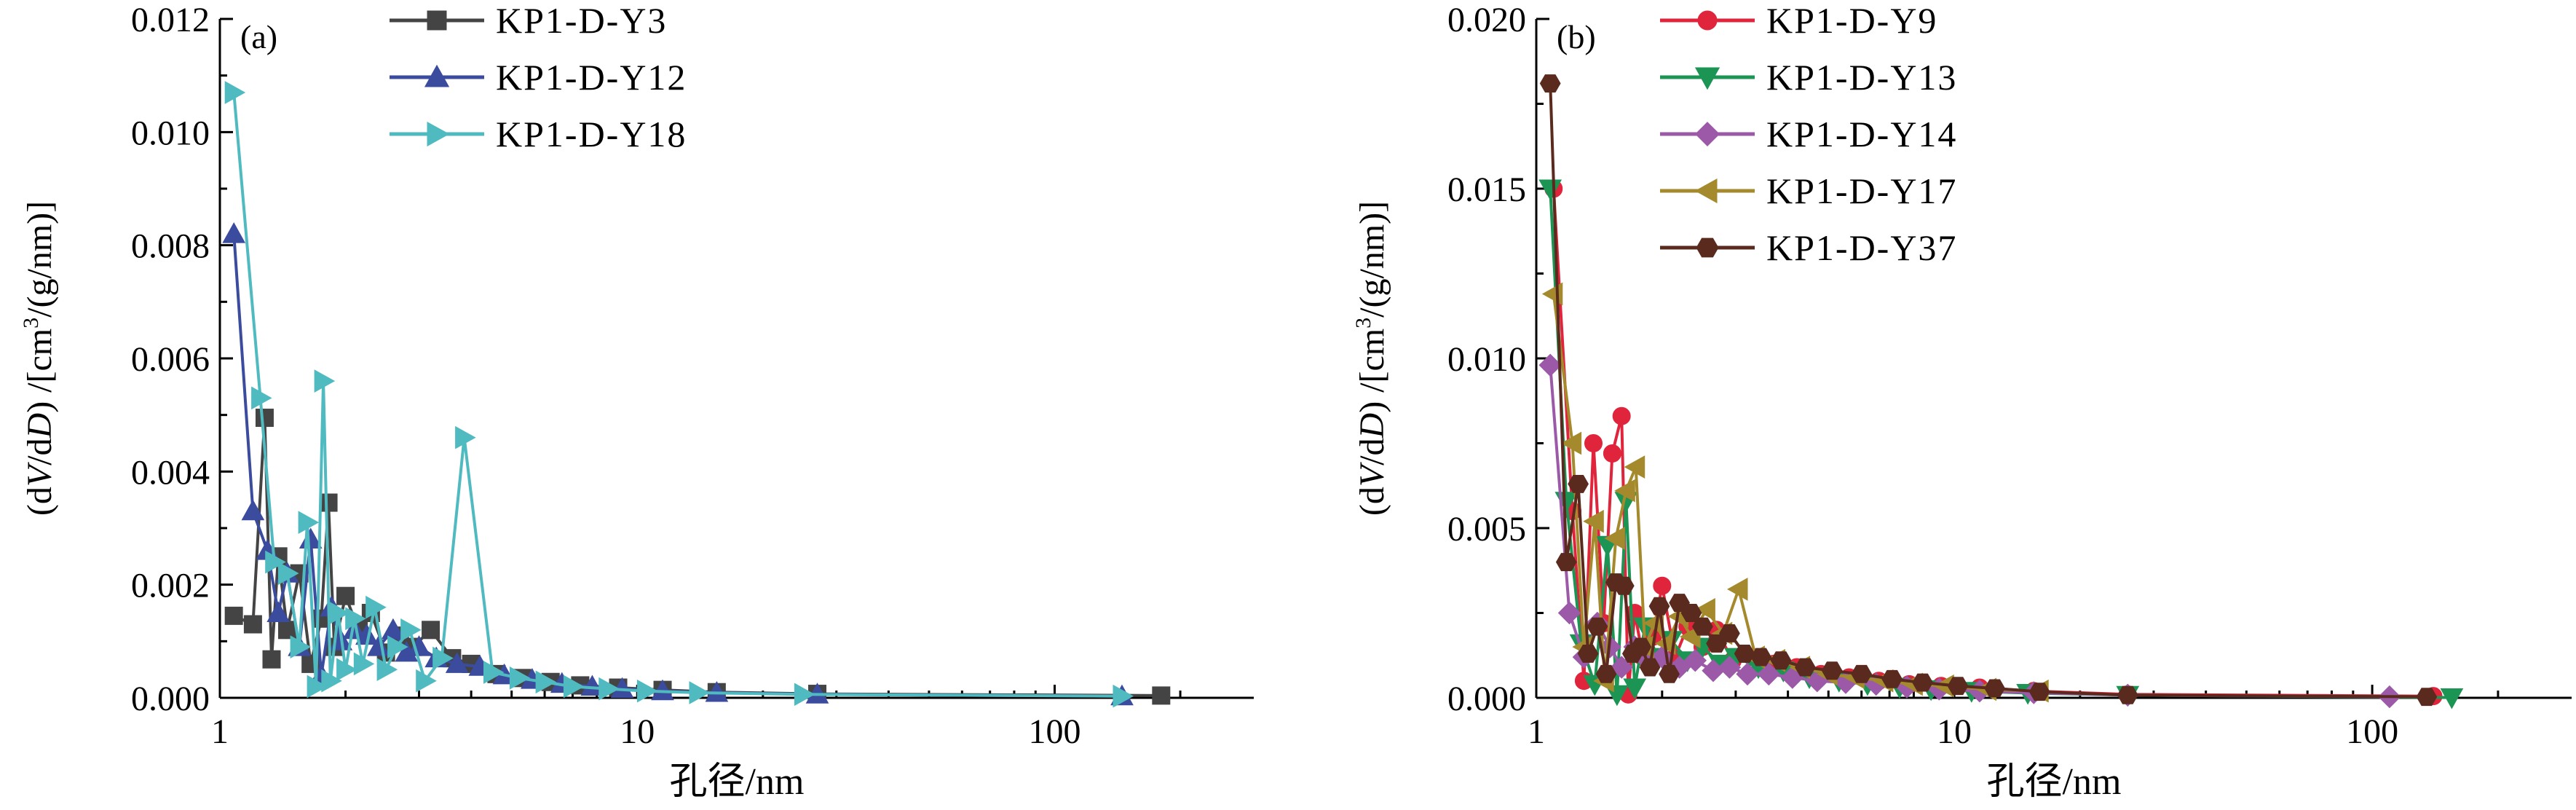 The height and width of the screenshot is (810, 2576). Describe the element at coordinates (582, 20) in the screenshot. I see `legend-label: KP1-D-Y3` at that location.